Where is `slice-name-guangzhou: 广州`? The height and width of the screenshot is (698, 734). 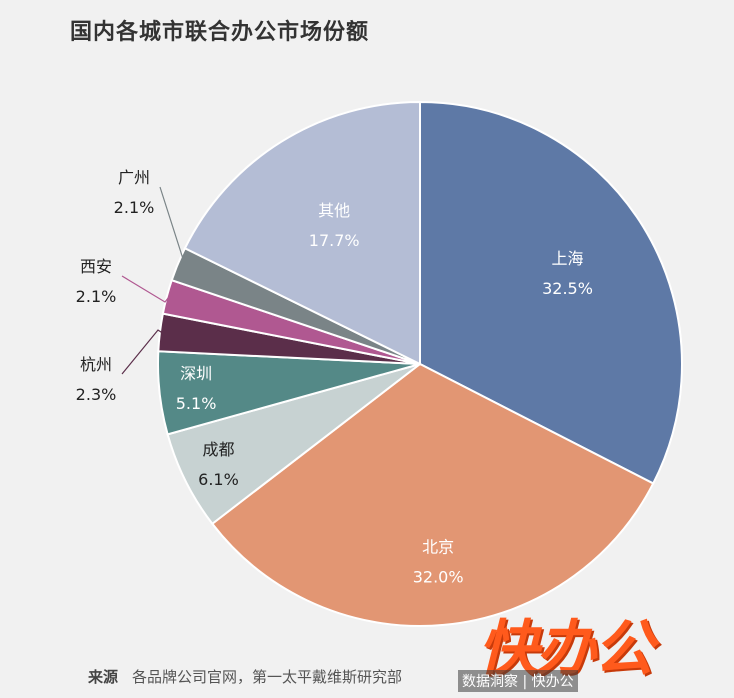
slice-name-guangzhou: 广州 is located at coordinates (134, 177).